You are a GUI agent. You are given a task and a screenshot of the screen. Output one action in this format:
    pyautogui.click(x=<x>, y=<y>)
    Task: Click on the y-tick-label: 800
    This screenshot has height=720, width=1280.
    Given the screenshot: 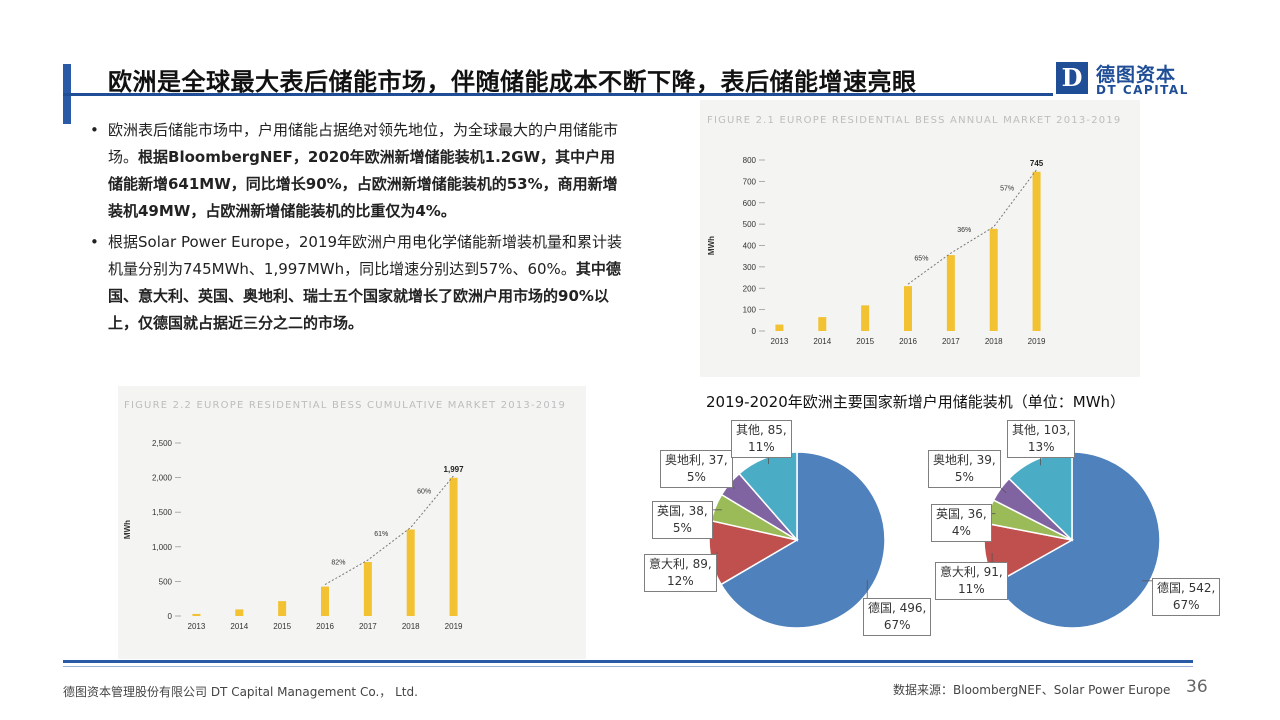 What is the action you would take?
    pyautogui.click(x=750, y=160)
    